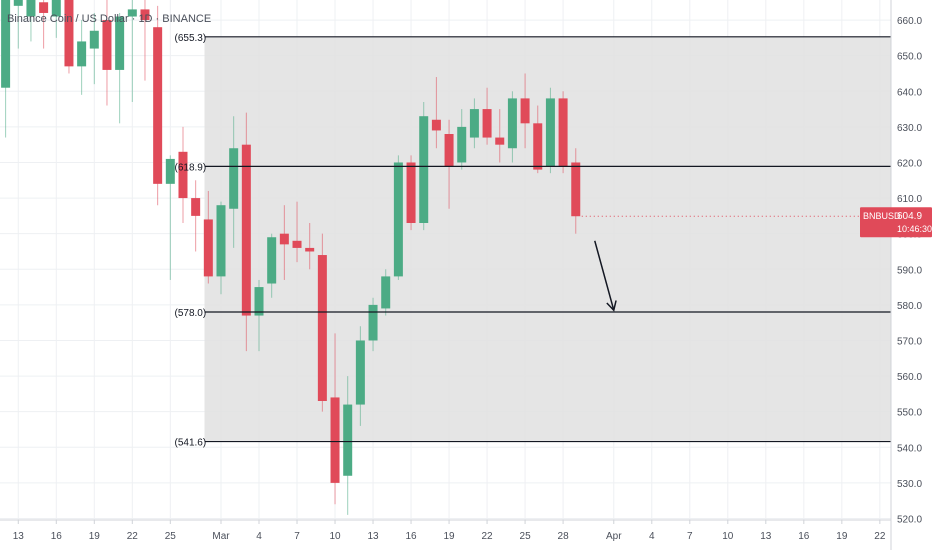 The height and width of the screenshot is (555, 932). Describe the element at coordinates (909, 519) in the screenshot. I see `y-tick-label: 520.0` at that location.